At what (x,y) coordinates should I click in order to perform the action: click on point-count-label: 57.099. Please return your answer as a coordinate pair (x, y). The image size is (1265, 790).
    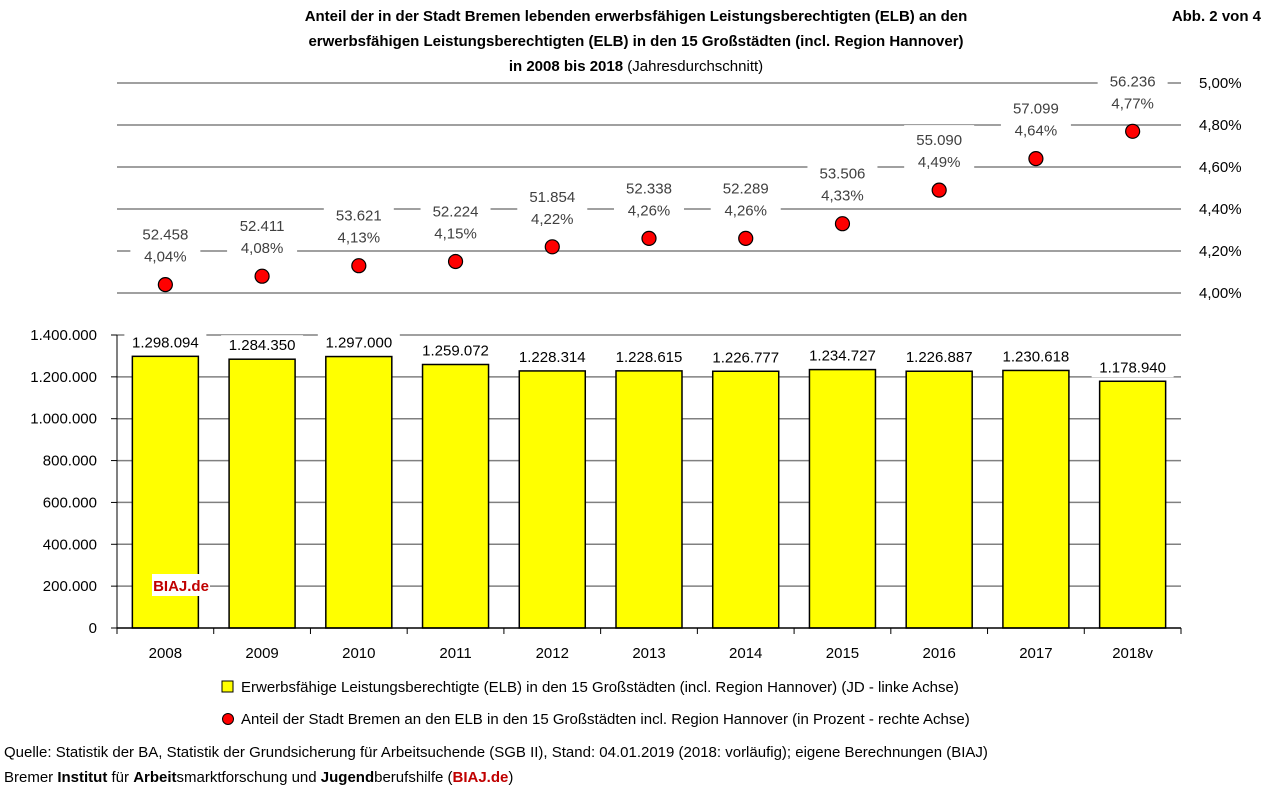
    Looking at the image, I should click on (1036, 109).